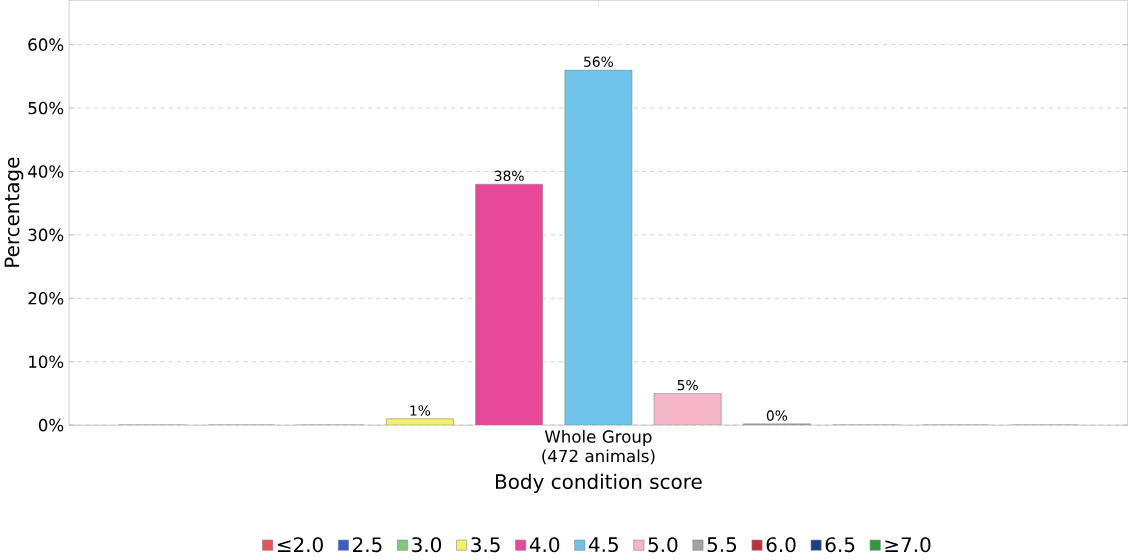 Image resolution: width=1128 pixels, height=560 pixels. What do you see at coordinates (603, 545) in the screenshot?
I see `legend-label: 4.5` at bounding box center [603, 545].